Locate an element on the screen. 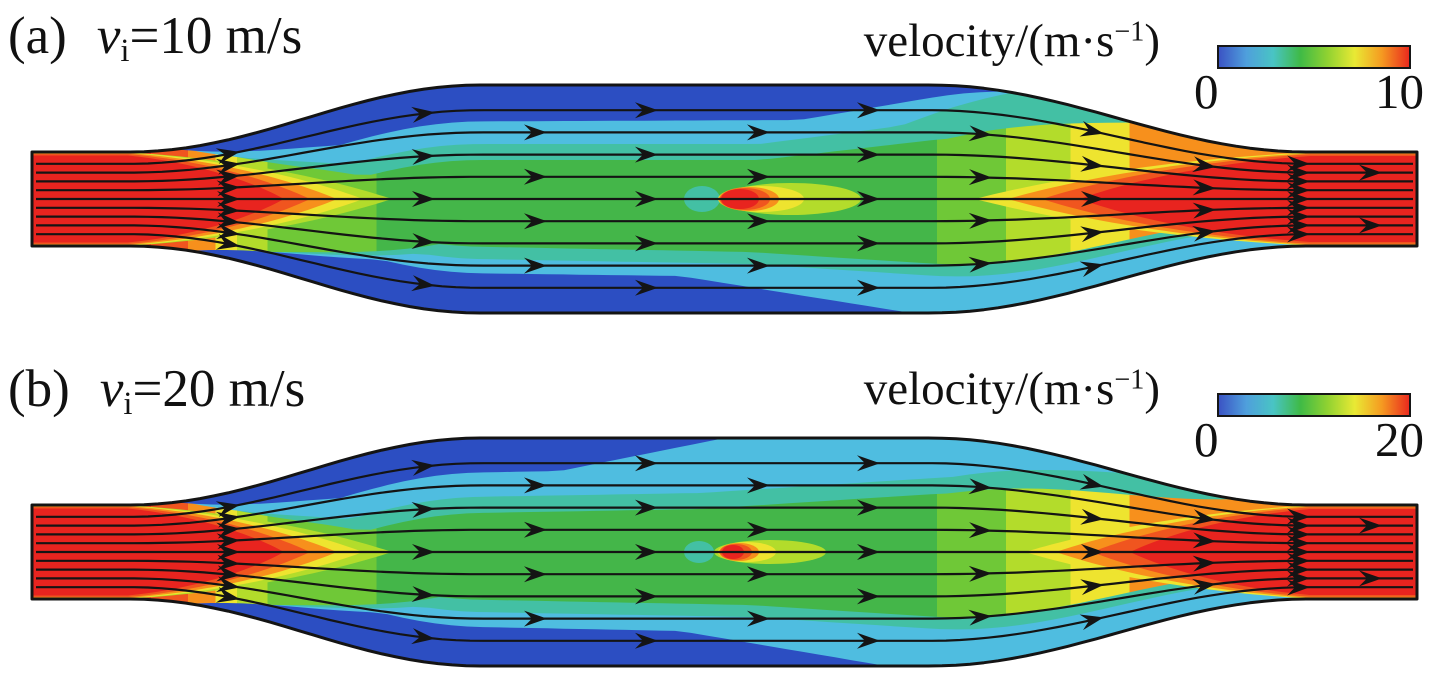 Image resolution: width=1437 pixels, height=683 pixels. colorbar-a-tick-max: 10 is located at coordinates (1399, 91).